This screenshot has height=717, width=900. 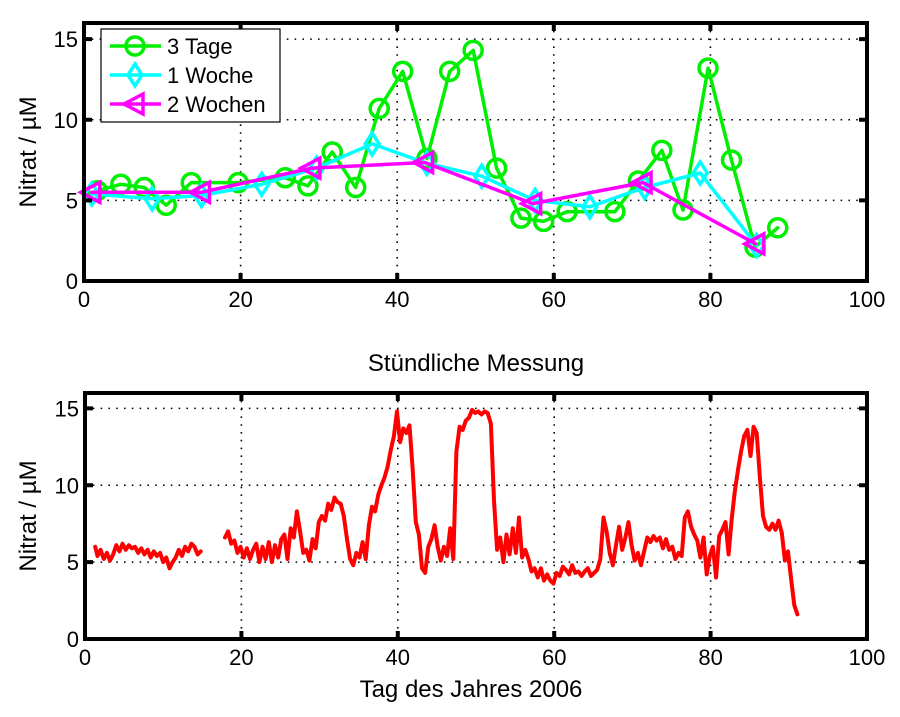 I want to click on legend-item: 3 Tage, so click(x=171, y=46).